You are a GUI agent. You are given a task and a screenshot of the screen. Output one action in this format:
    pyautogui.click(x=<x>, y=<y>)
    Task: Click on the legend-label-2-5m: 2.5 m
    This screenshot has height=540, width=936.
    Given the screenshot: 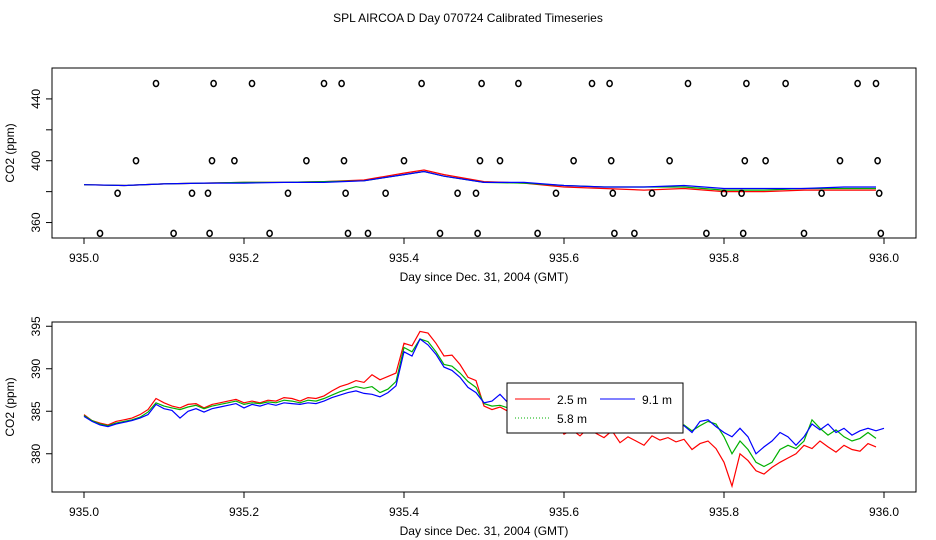 What is the action you would take?
    pyautogui.click(x=572, y=400)
    